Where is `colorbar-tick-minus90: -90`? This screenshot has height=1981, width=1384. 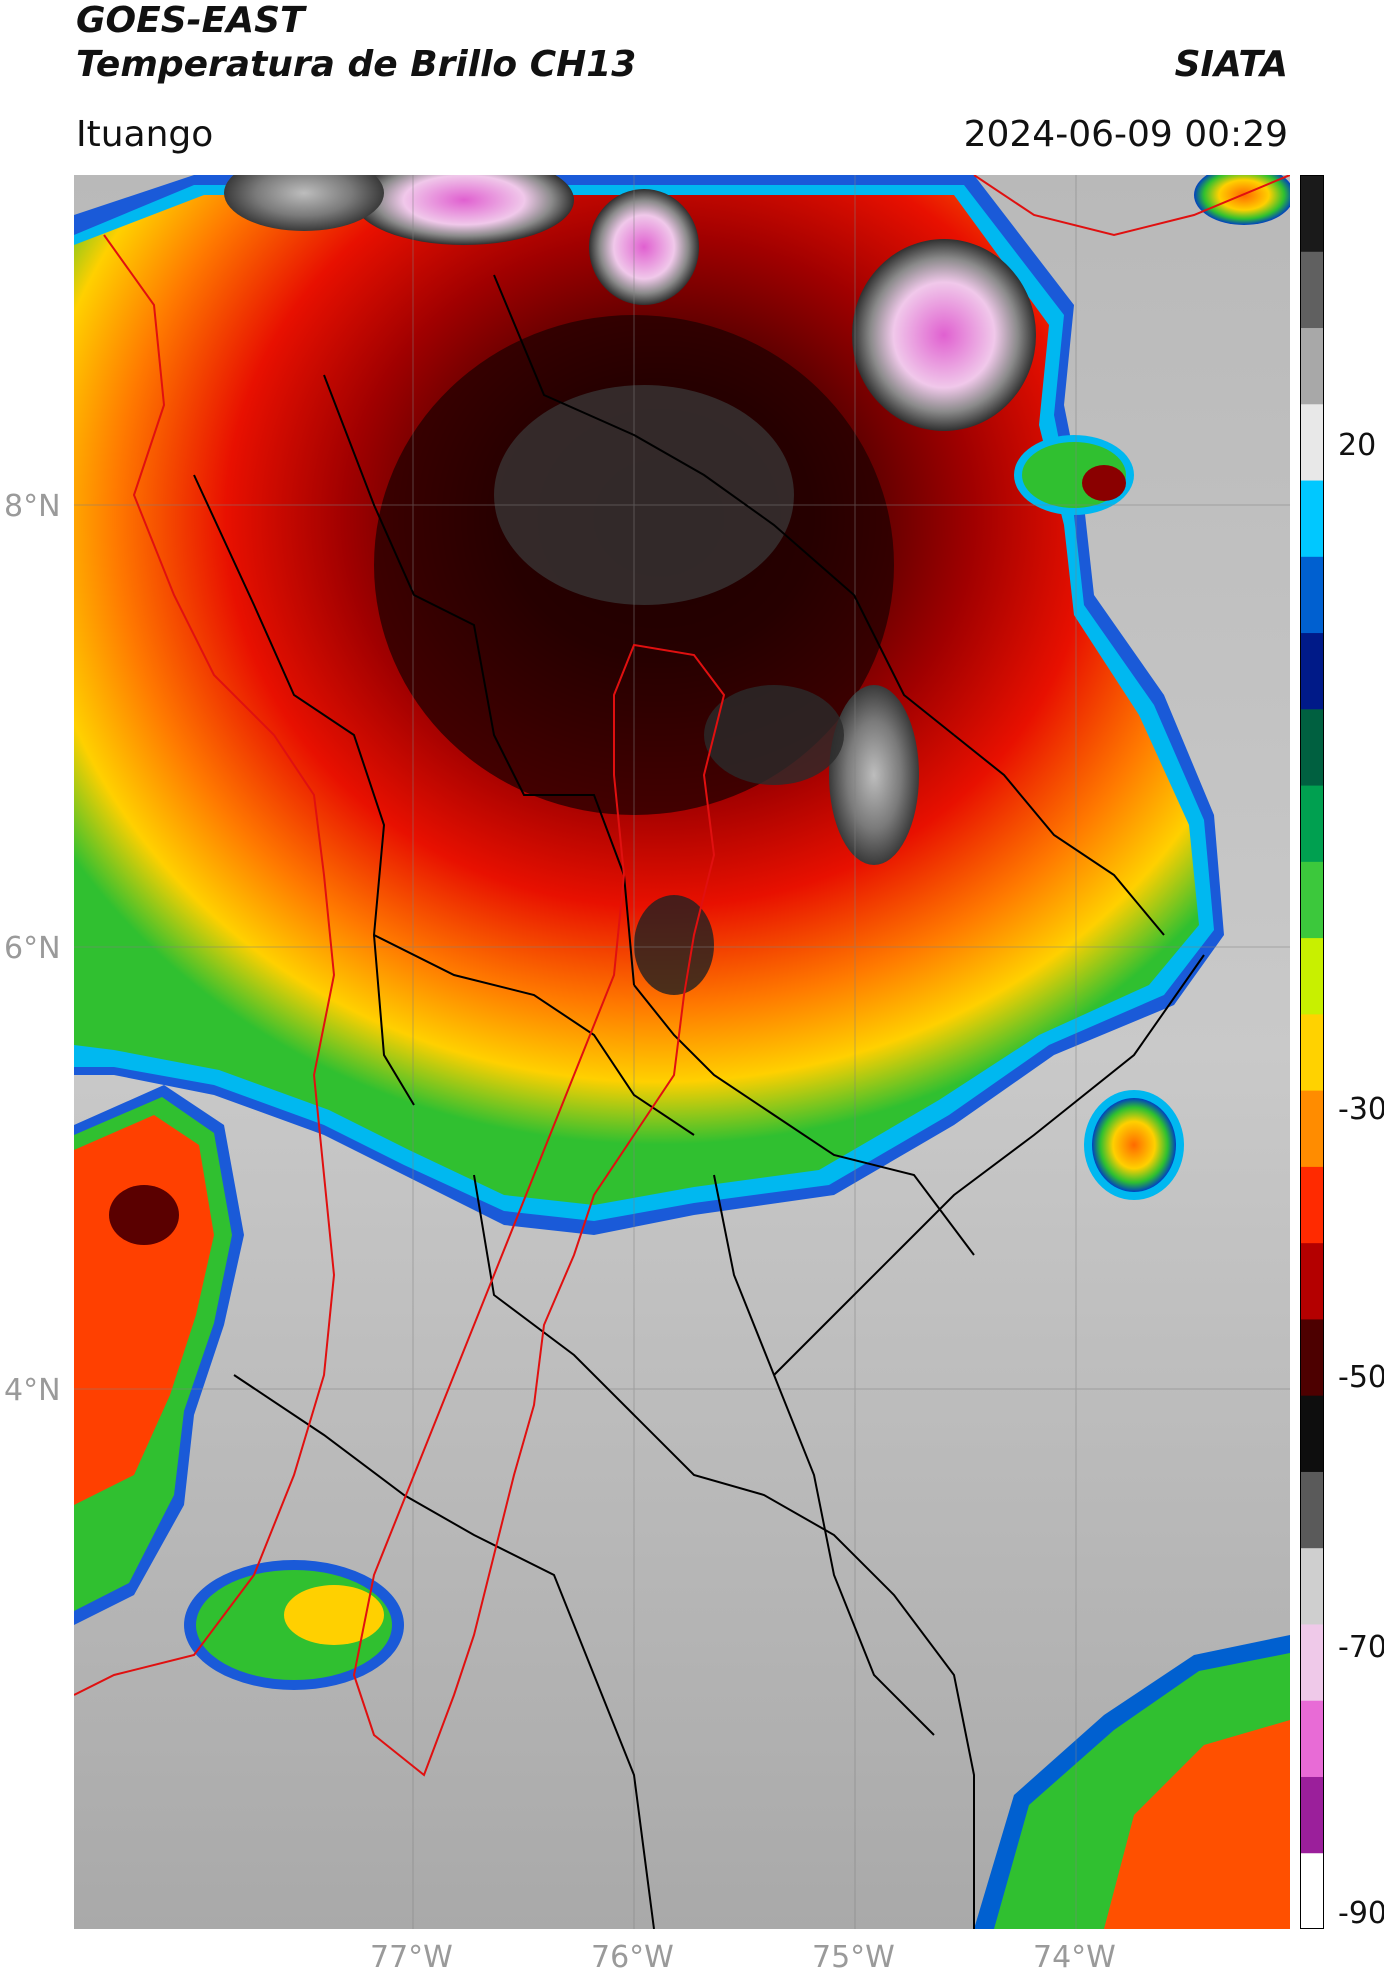 colorbar-tick-minus90: -90 is located at coordinates (1361, 1913).